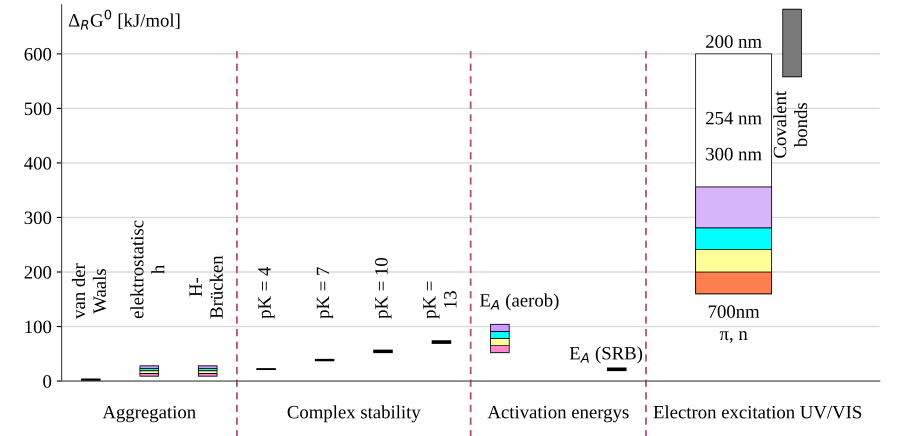  I want to click on y-tick-label: 400, so click(38, 163).